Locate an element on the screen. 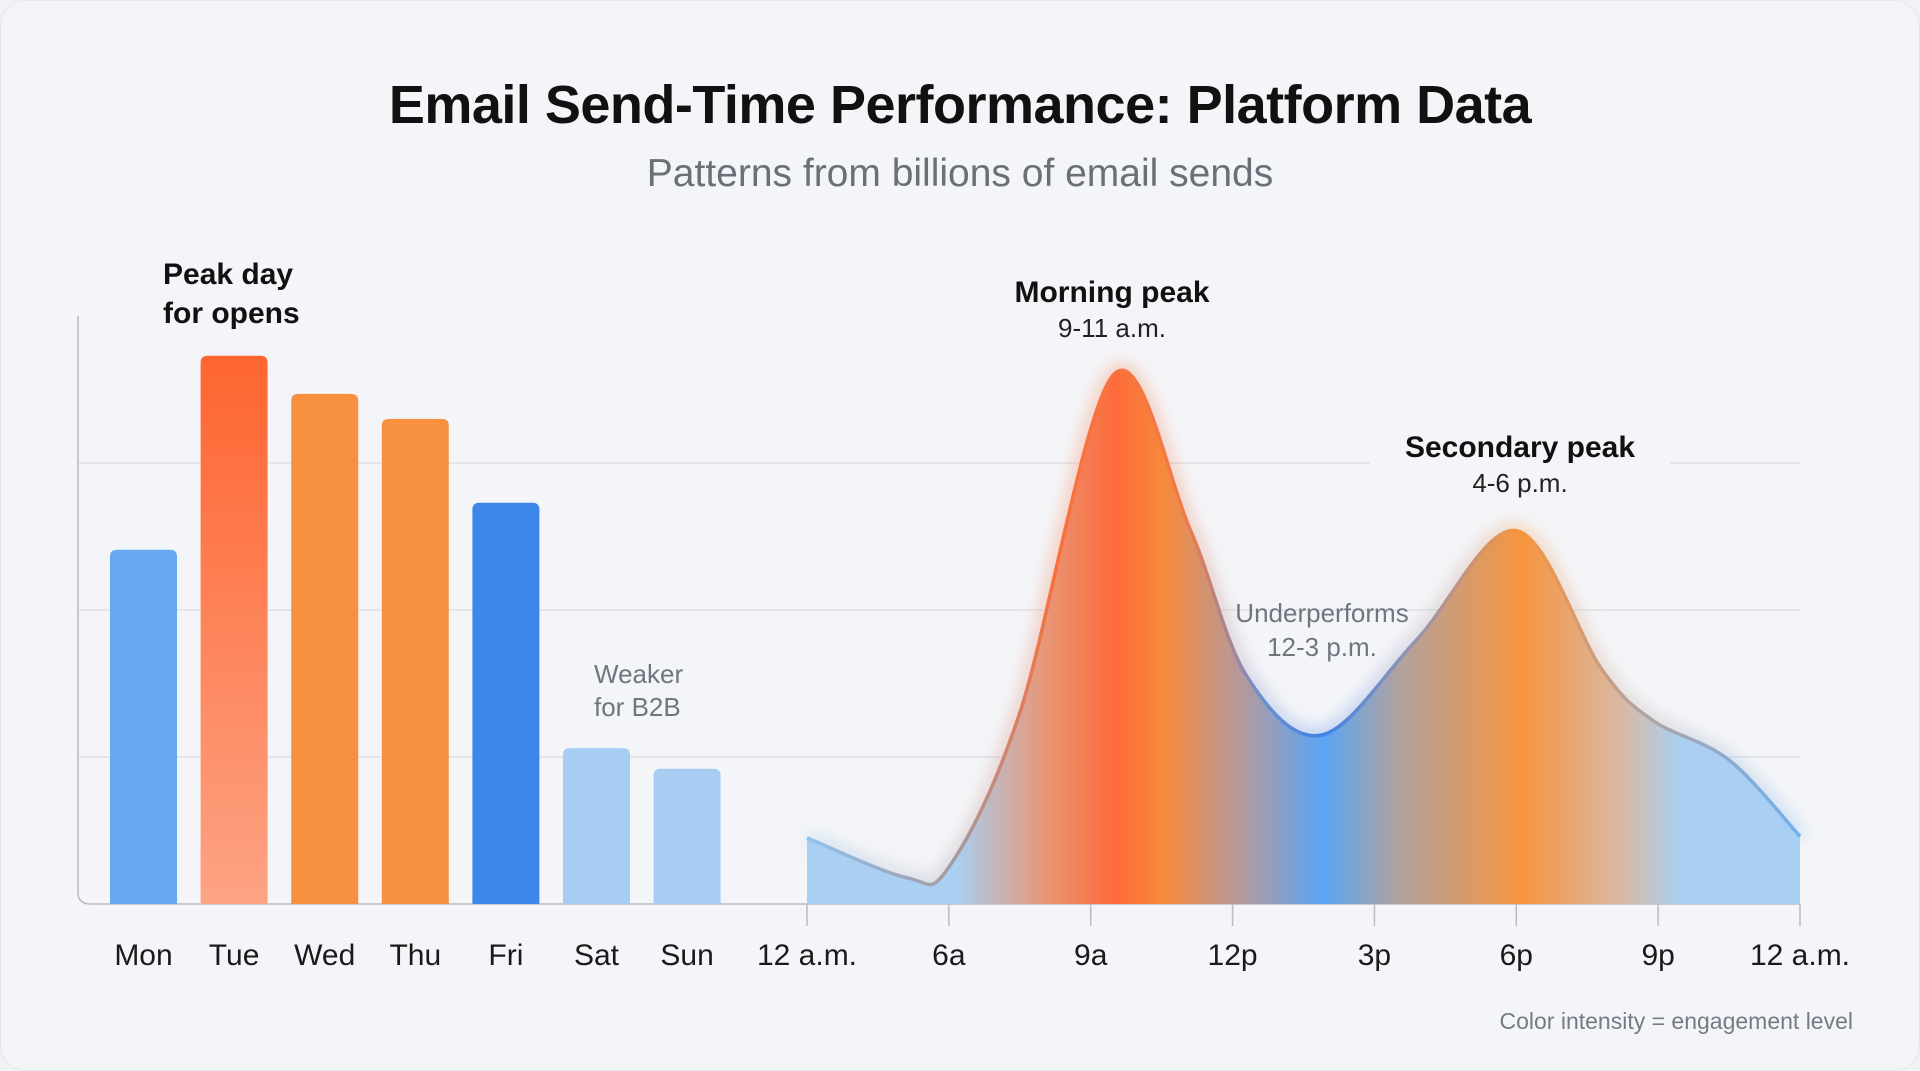  tick-label-hour: 6p is located at coordinates (1516, 955).